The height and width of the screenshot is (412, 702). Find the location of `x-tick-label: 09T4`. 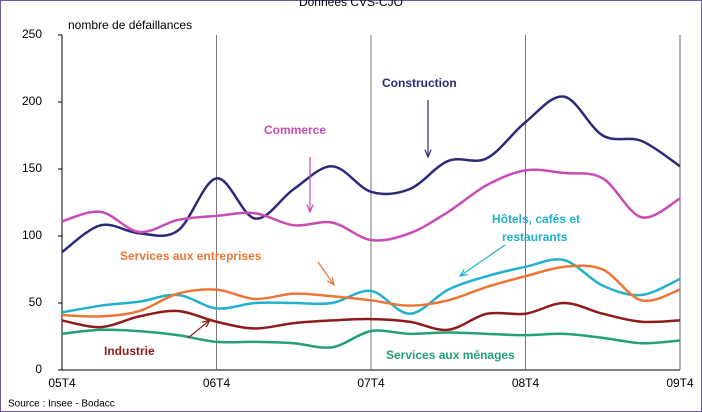

x-tick-label: 09T4 is located at coordinates (680, 383).